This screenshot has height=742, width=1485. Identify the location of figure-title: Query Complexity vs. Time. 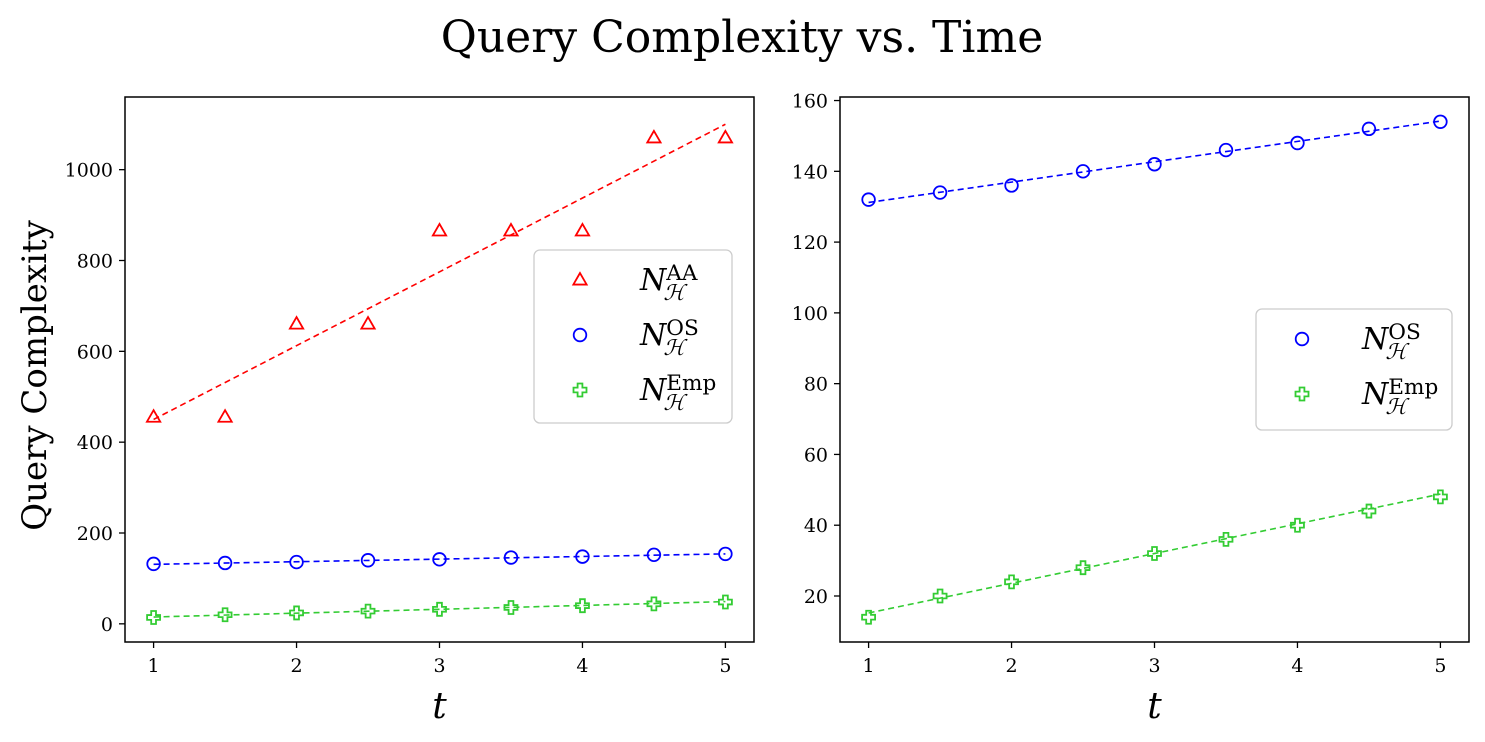
(742, 37).